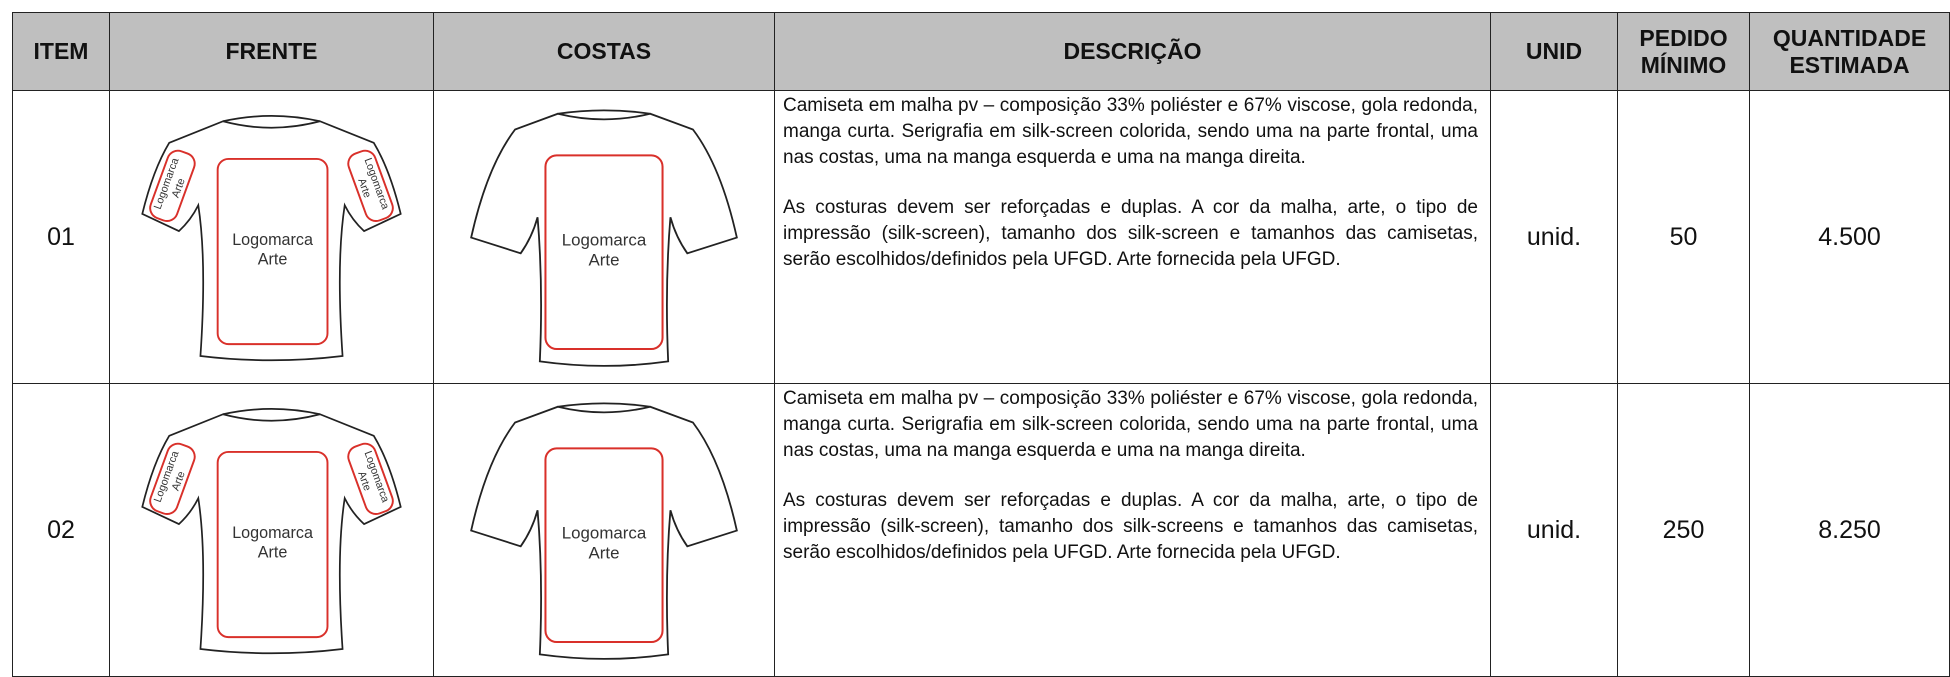 The image size is (1950, 677). What do you see at coordinates (1683, 237) in the screenshot?
I see `min-order: 50` at bounding box center [1683, 237].